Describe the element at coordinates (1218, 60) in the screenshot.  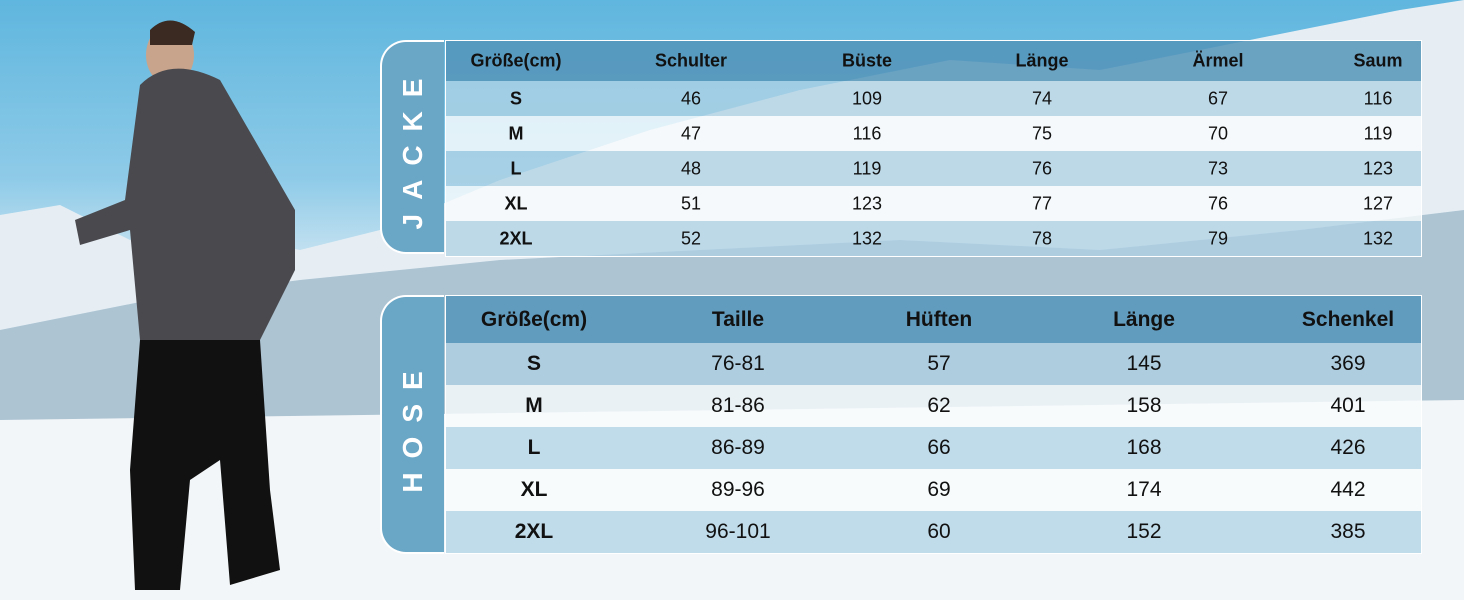
I see `column-header: Ärmel` at that location.